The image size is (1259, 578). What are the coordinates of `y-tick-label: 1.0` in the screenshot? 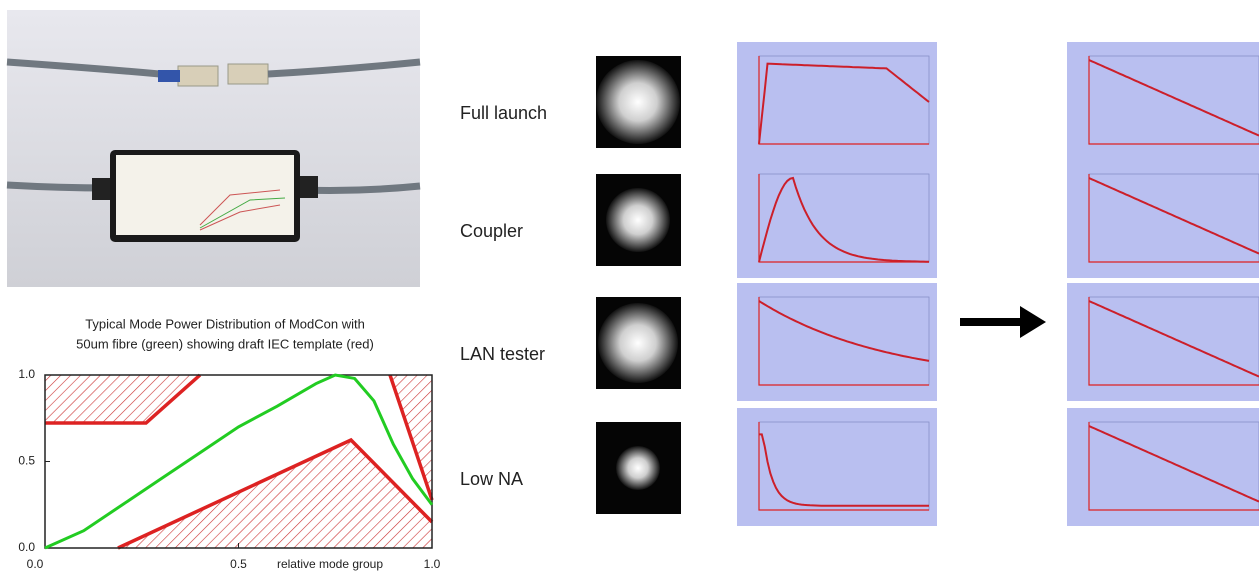 It's located at (26, 374).